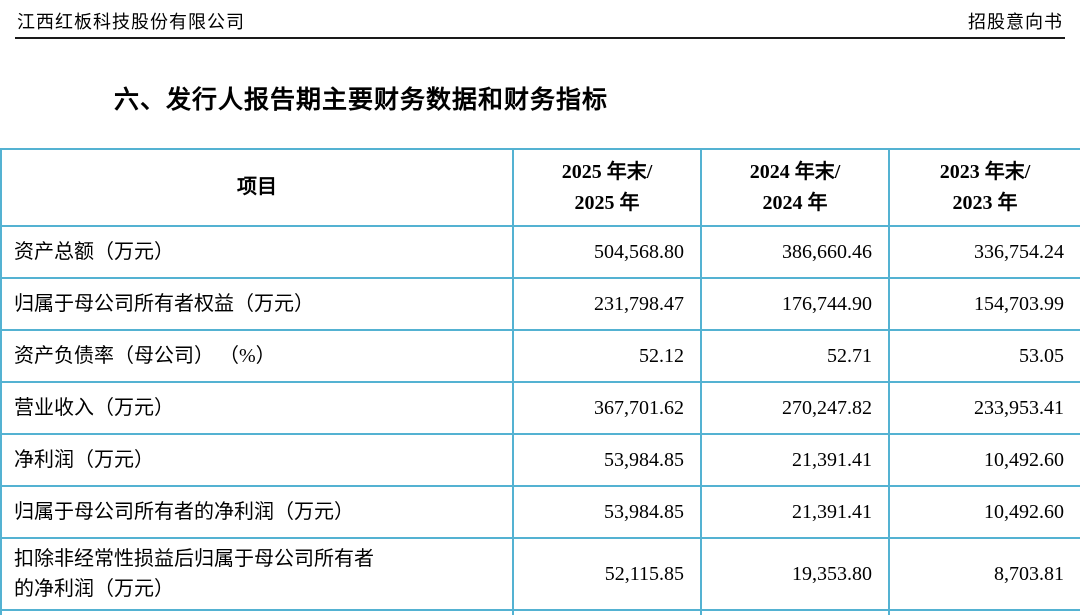 Image resolution: width=1080 pixels, height=615 pixels. I want to click on value-cell-2024: 52.71, so click(795, 356).